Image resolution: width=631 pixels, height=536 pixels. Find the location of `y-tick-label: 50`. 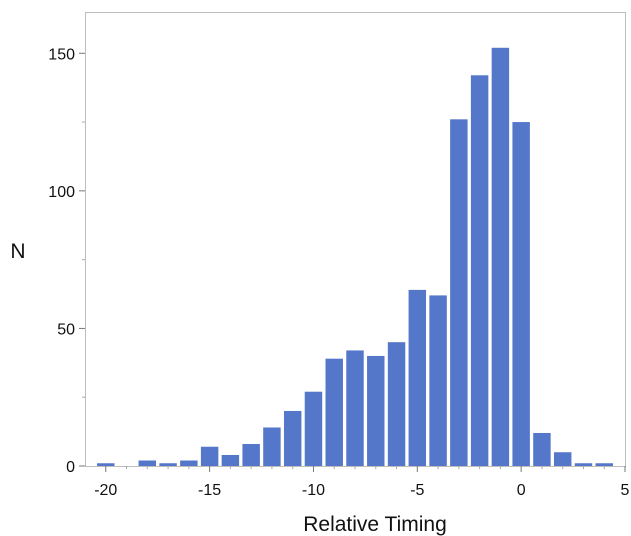

y-tick-label: 50 is located at coordinates (66, 329).